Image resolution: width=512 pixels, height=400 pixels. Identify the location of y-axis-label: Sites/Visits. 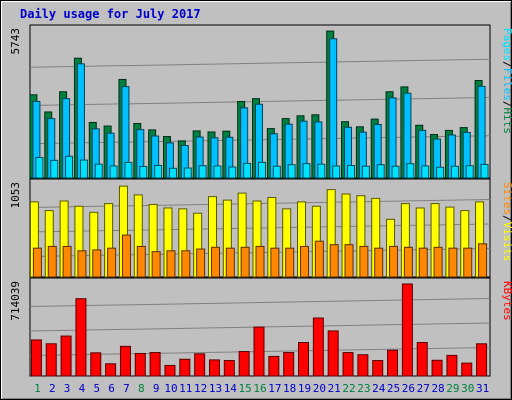
(506, 222).